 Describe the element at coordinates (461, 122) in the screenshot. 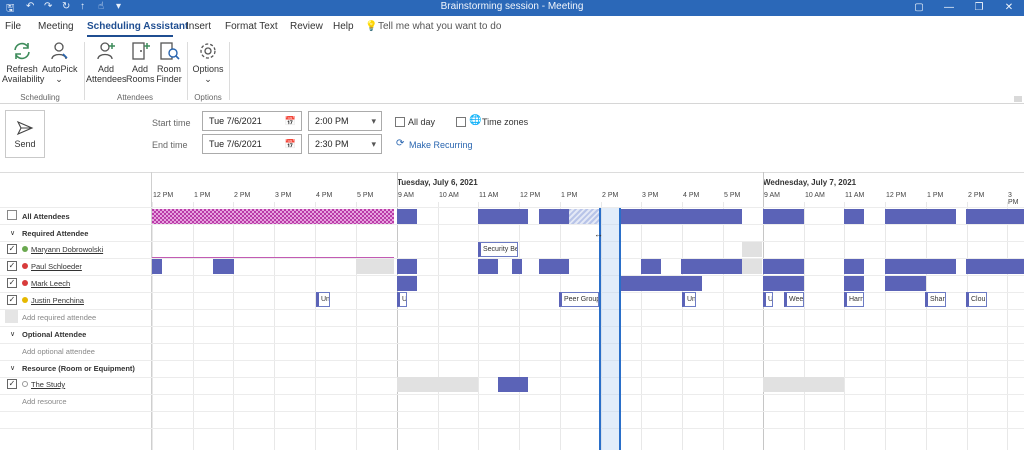

I see `time-zones-checkbox` at that location.